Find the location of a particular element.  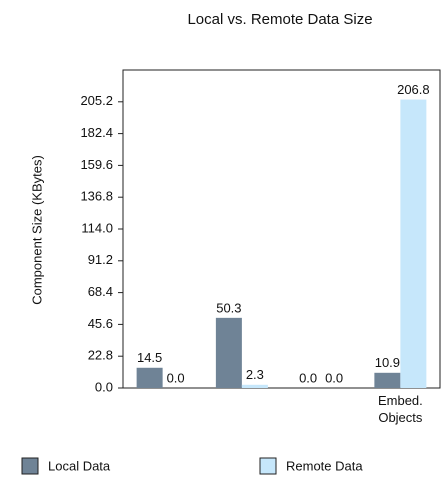

y-tick-label: 68.4 is located at coordinates (100, 291).